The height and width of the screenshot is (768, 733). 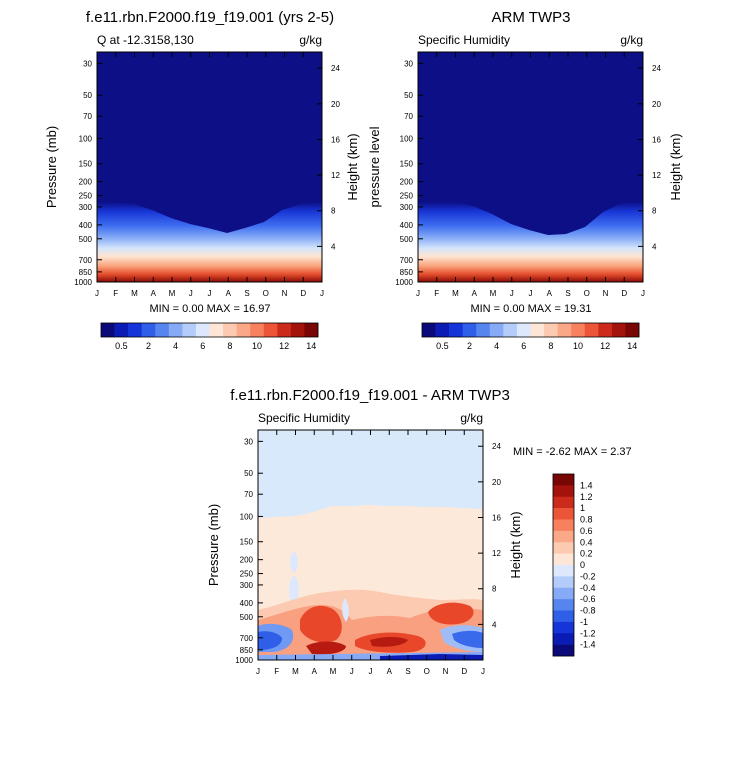 What do you see at coordinates (469, 346) in the screenshot?
I see `colorbar-label: 2` at bounding box center [469, 346].